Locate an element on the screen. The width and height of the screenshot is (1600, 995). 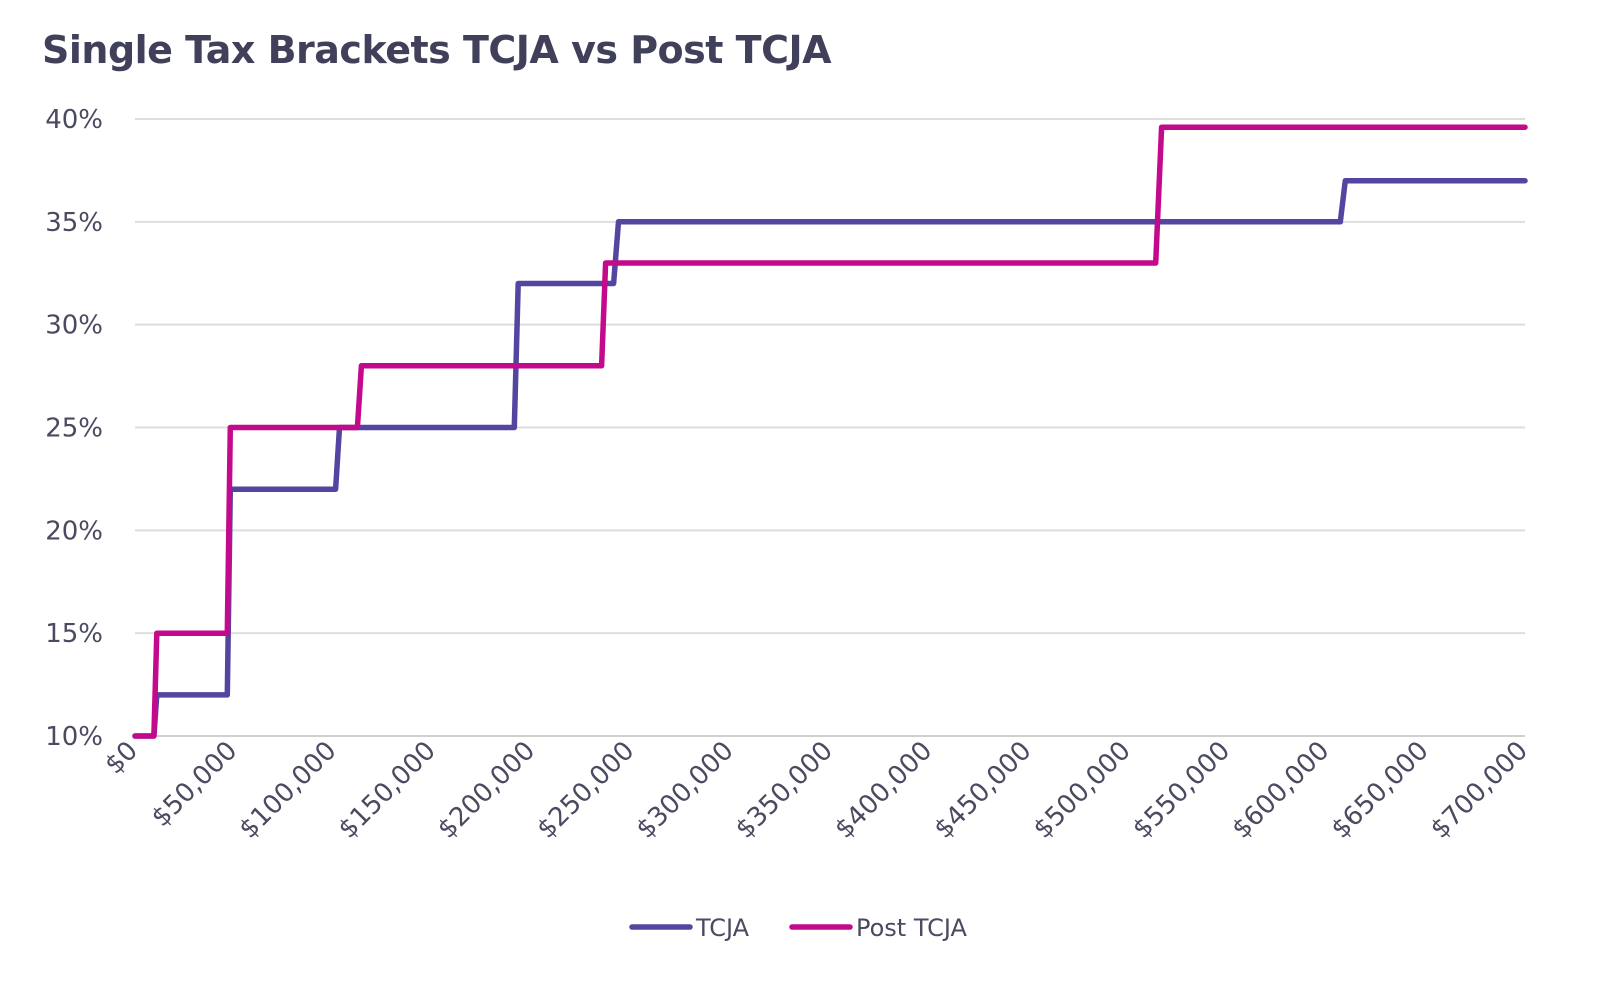
x-tick-label: $550,000 is located at coordinates (1181, 790).